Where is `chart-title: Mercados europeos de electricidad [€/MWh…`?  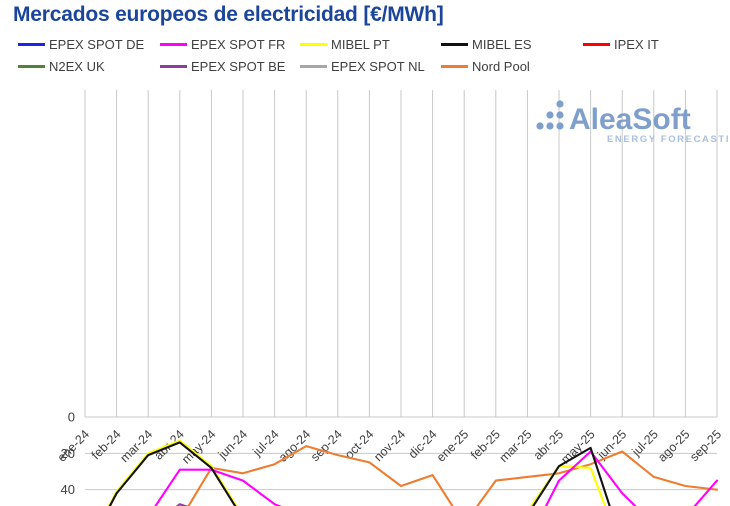
chart-title: Mercados europeos de electricidad [€/MWh… is located at coordinates (228, 14).